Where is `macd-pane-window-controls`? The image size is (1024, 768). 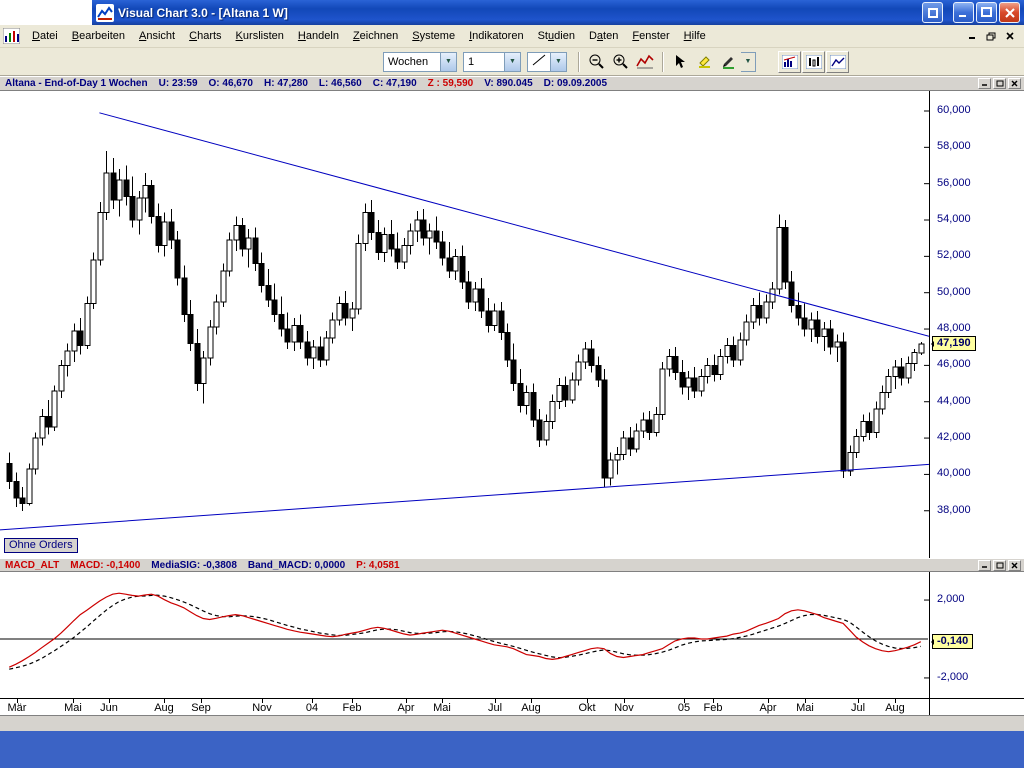
macd-pane-window-controls is located at coordinates (999, 565).